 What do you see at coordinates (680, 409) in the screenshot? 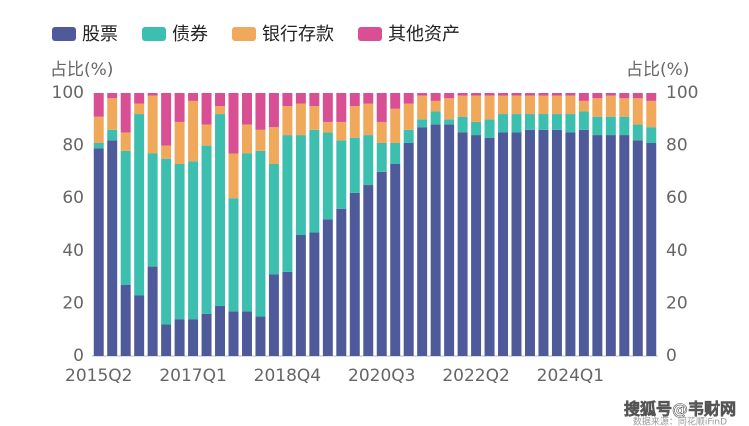
I see `watermark: 搜狐号@韦财网` at bounding box center [680, 409].